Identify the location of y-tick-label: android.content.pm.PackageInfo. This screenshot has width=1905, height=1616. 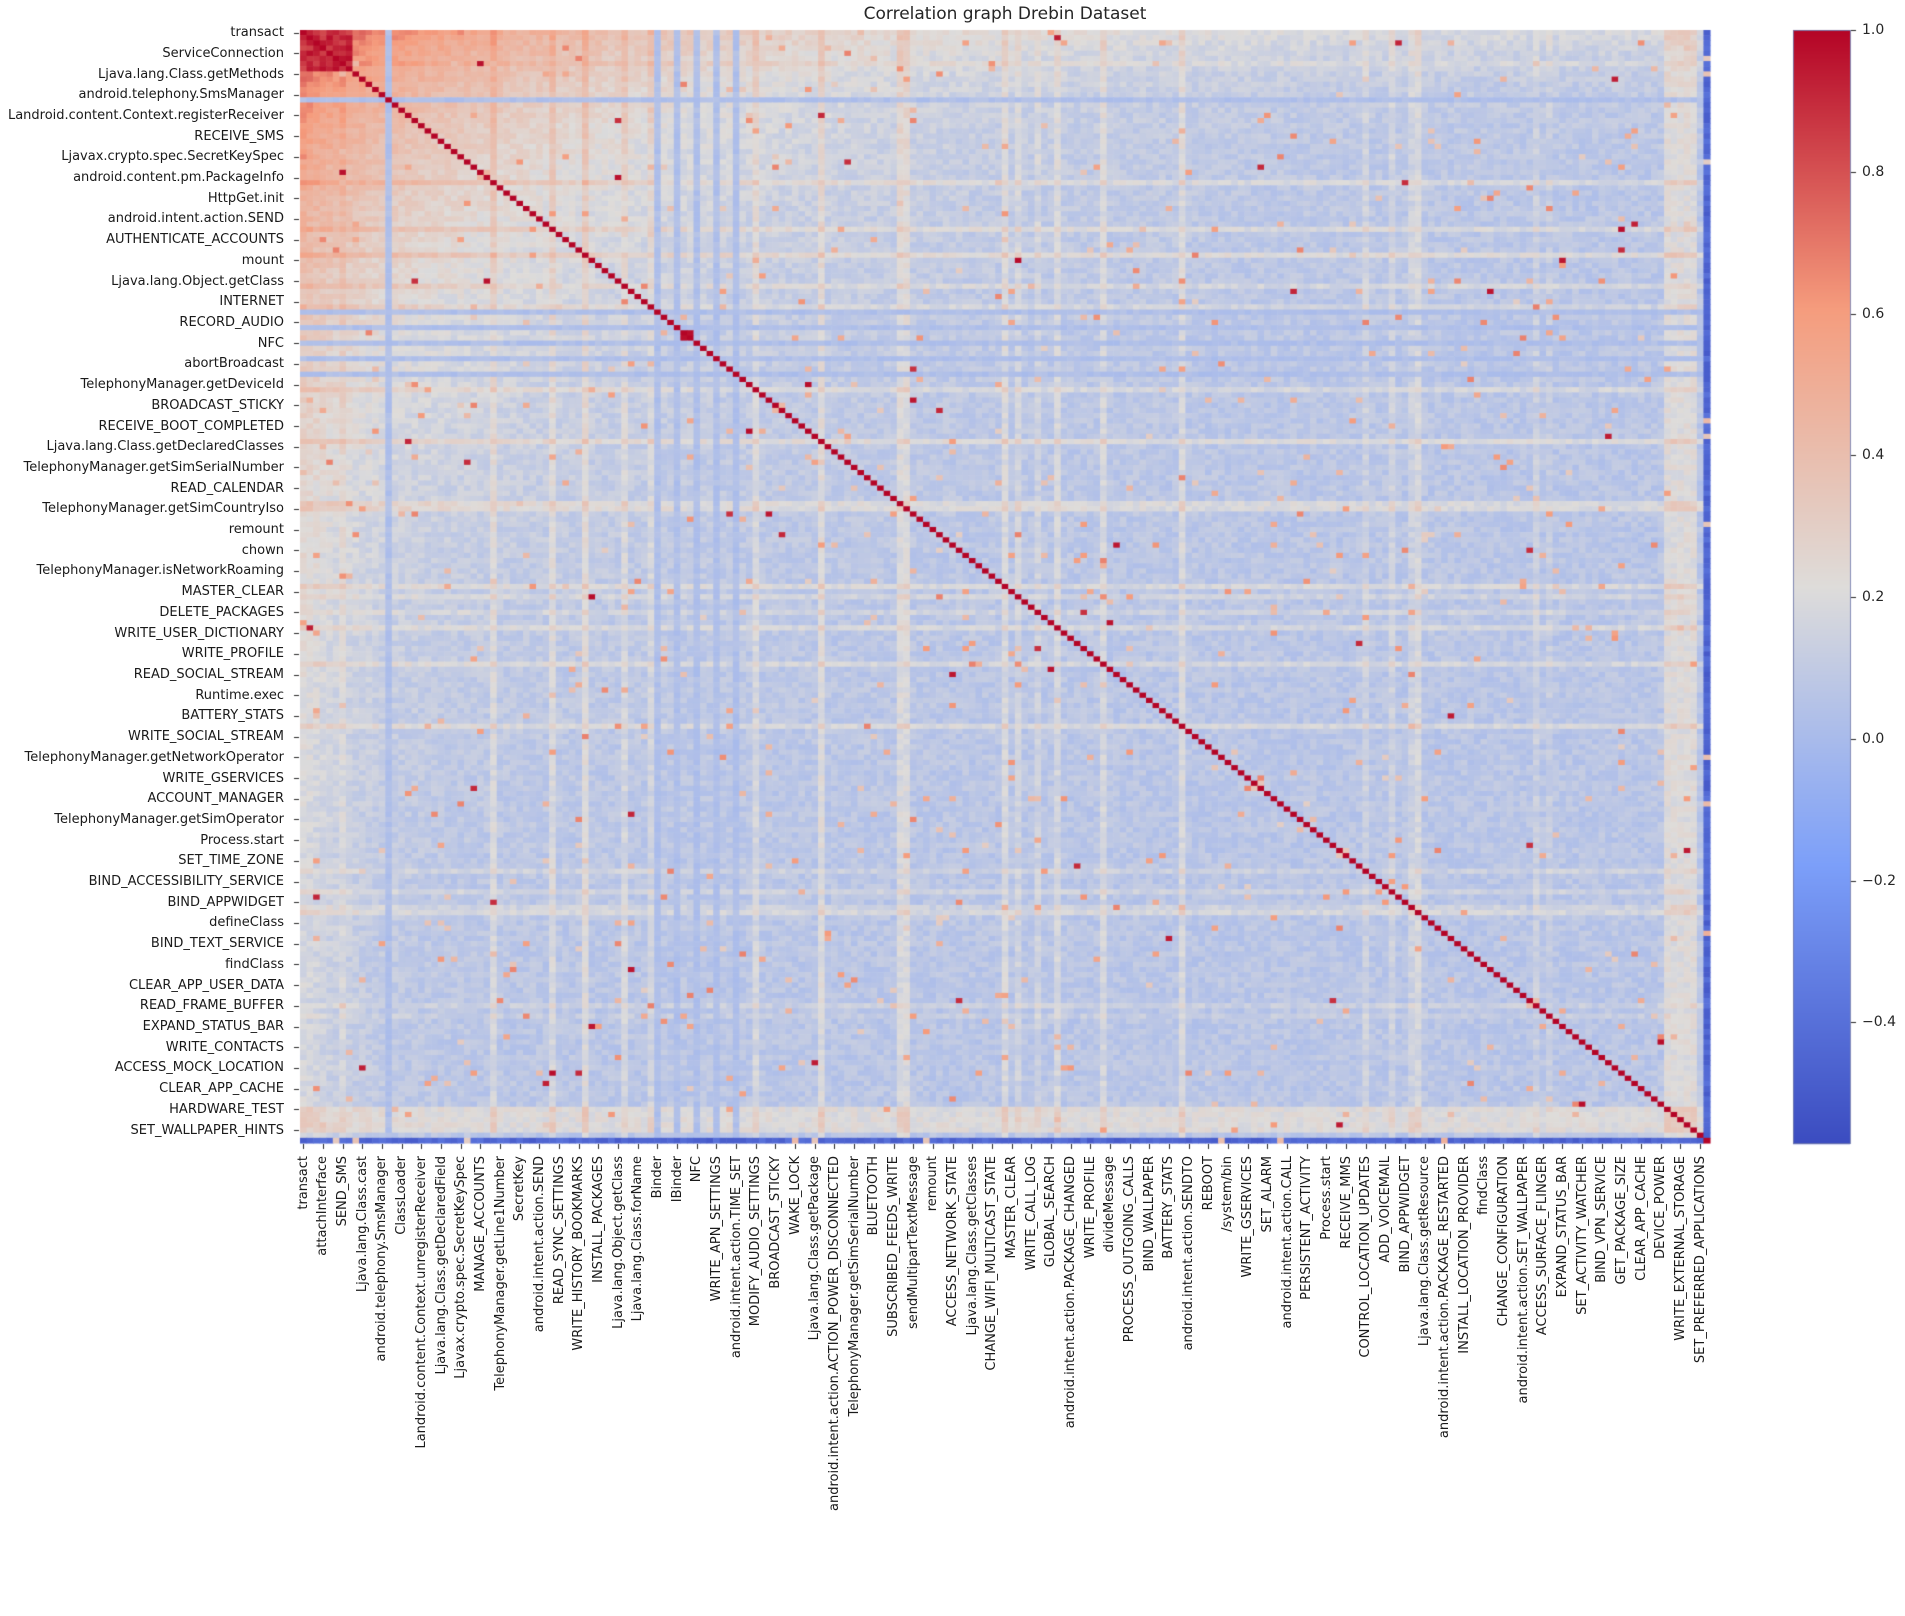
(178, 178).